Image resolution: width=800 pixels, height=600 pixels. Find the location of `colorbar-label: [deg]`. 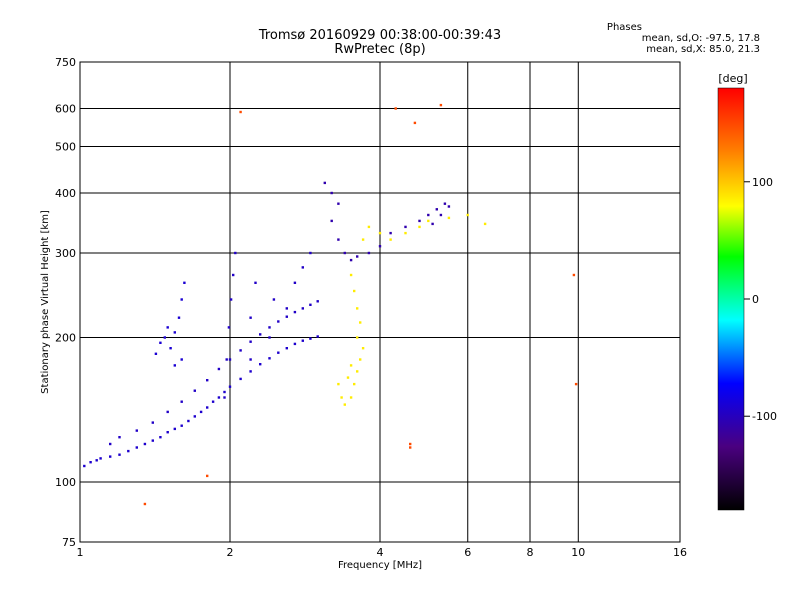

colorbar-label: [deg] is located at coordinates (732, 78).